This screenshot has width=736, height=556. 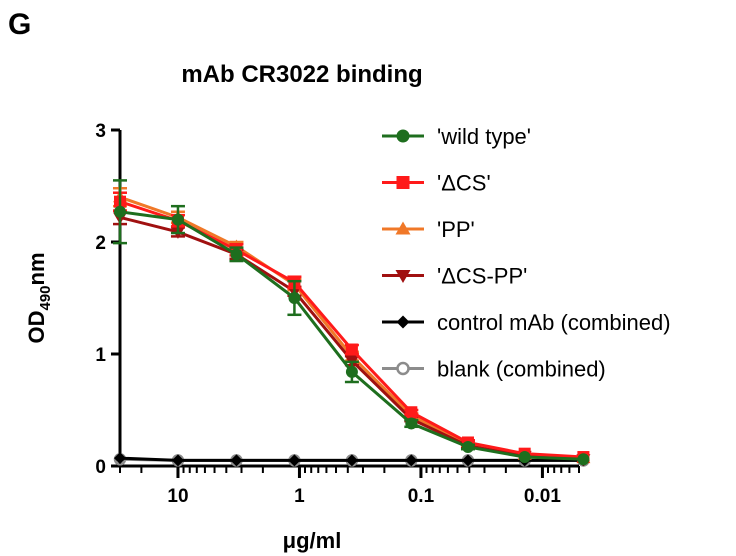 I want to click on legend-item-0: 'wild type', so click(x=456, y=136).